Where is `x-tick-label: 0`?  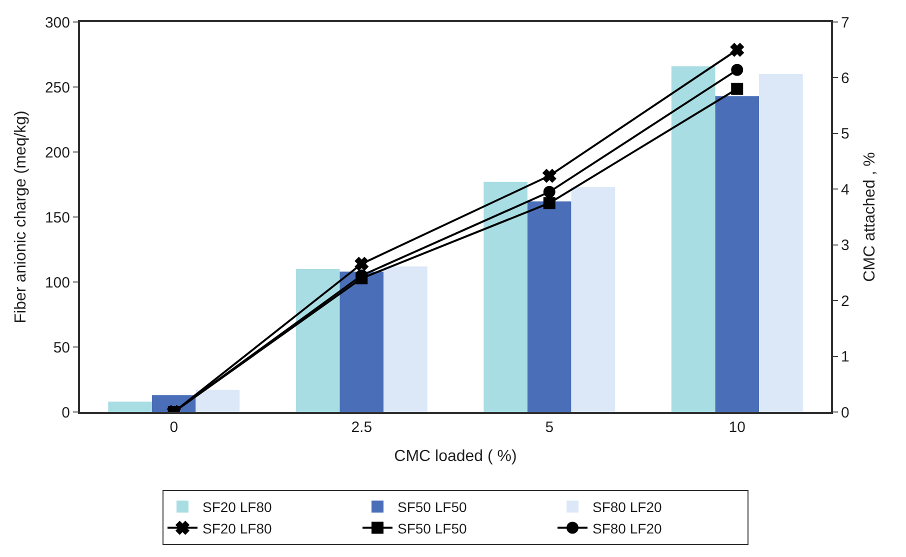 x-tick-label: 0 is located at coordinates (174, 427).